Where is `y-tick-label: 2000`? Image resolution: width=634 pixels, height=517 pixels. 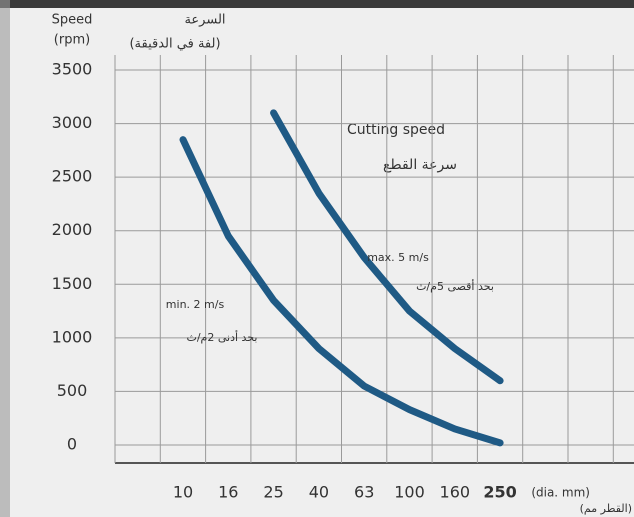
y-tick-label: 2000 is located at coordinates (72, 229).